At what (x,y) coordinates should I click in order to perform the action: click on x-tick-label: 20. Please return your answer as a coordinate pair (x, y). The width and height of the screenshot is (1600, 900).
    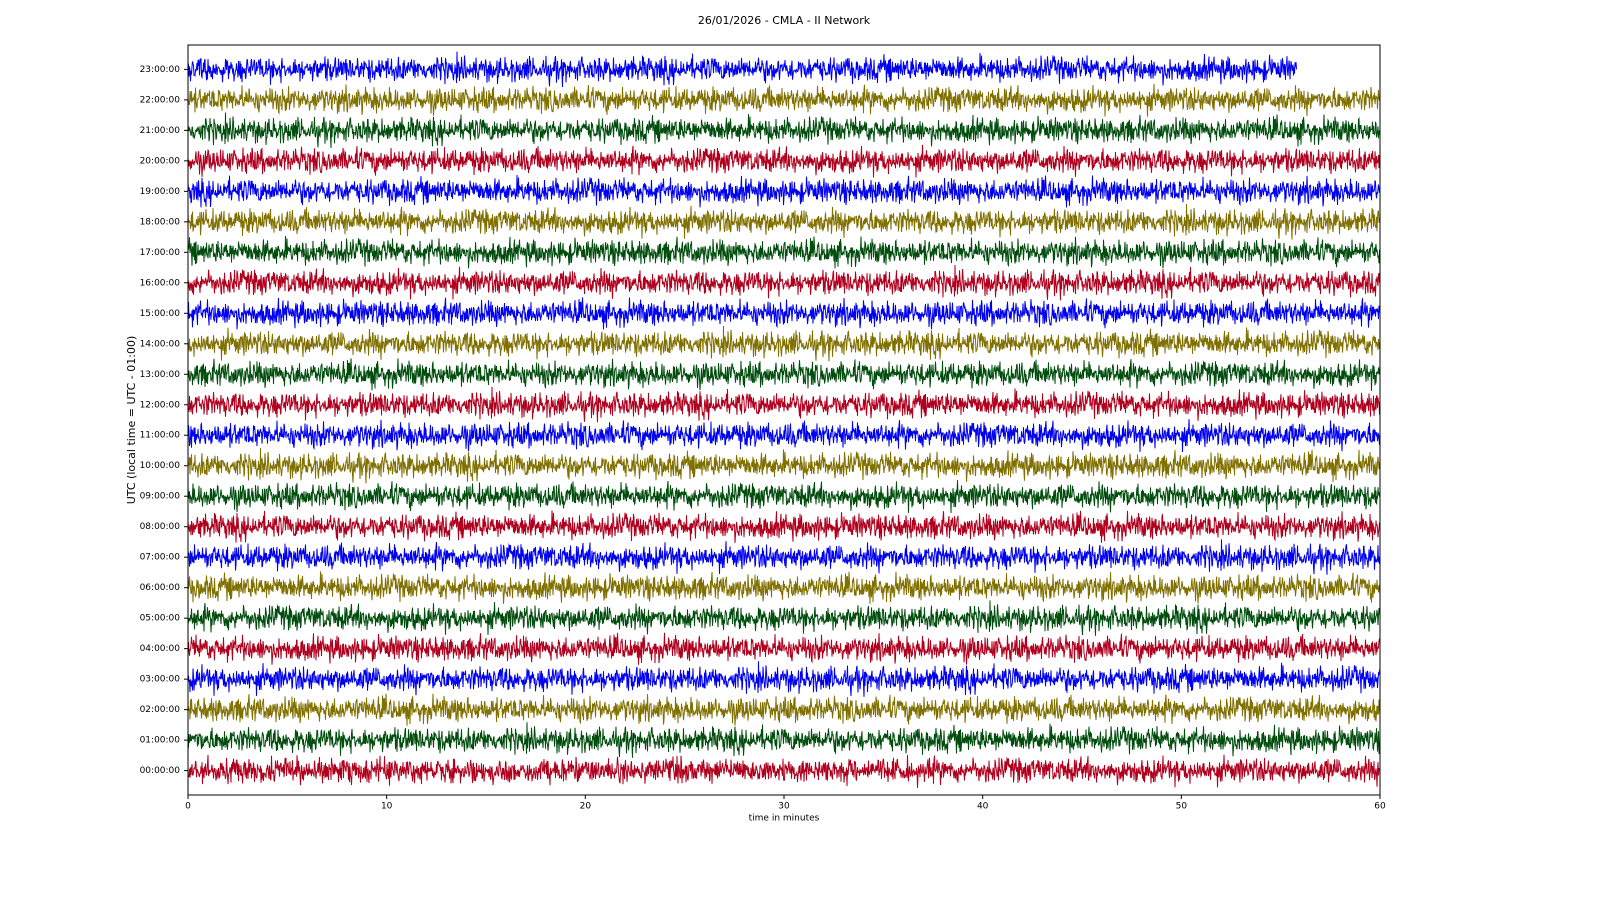
    Looking at the image, I should click on (586, 807).